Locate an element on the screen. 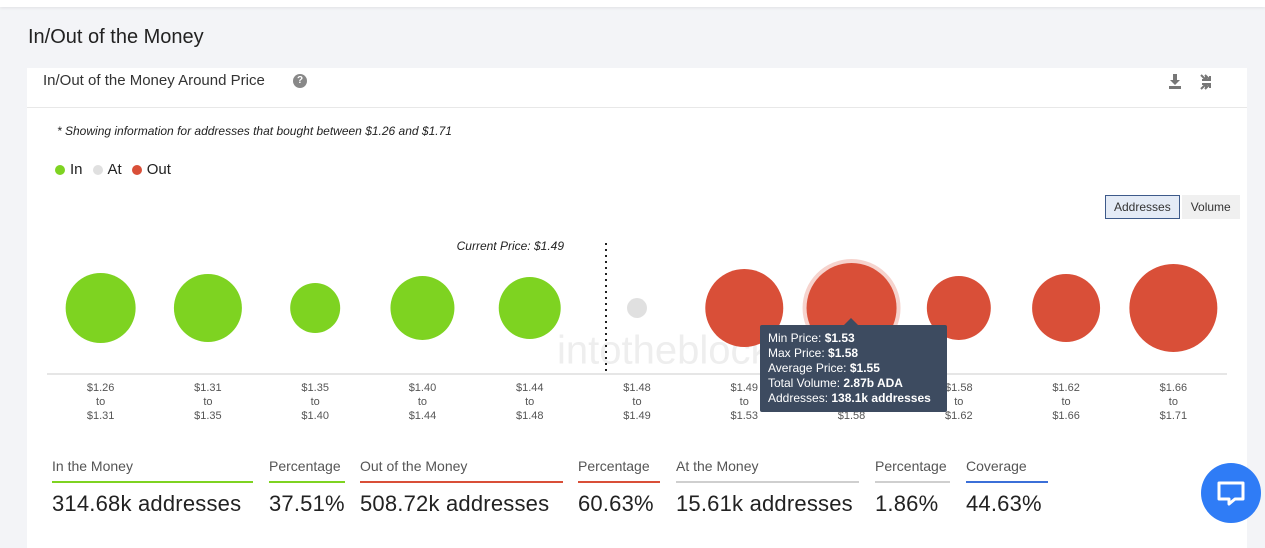 Image resolution: width=1265 pixels, height=548 pixels. stat-label: Out of the Money is located at coordinates (461, 470).